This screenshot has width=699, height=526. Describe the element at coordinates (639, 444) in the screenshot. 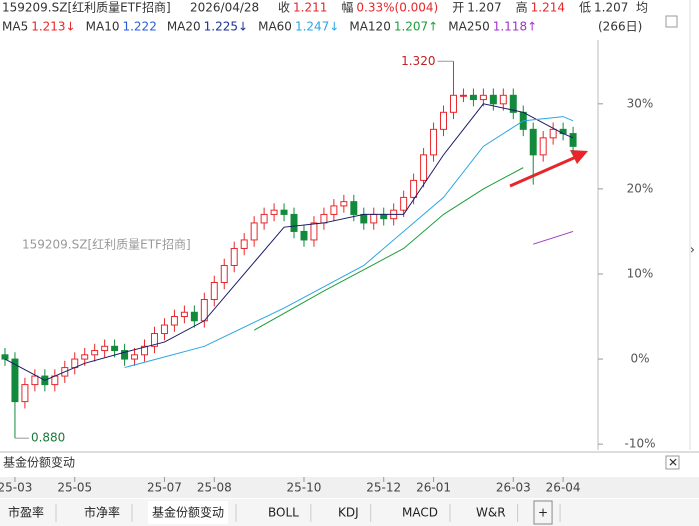

I see `y-tick-label: -10%` at that location.